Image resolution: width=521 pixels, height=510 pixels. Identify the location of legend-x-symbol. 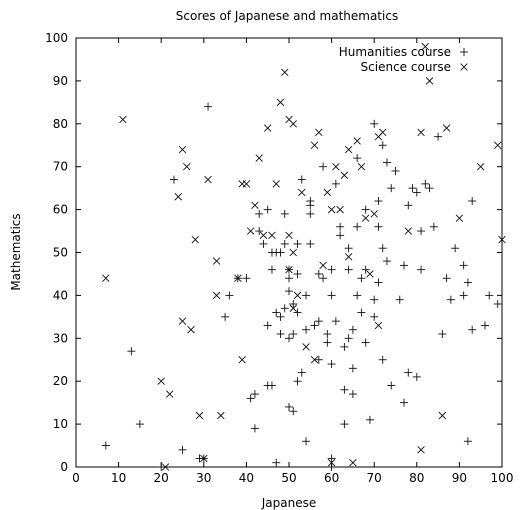
(464, 67).